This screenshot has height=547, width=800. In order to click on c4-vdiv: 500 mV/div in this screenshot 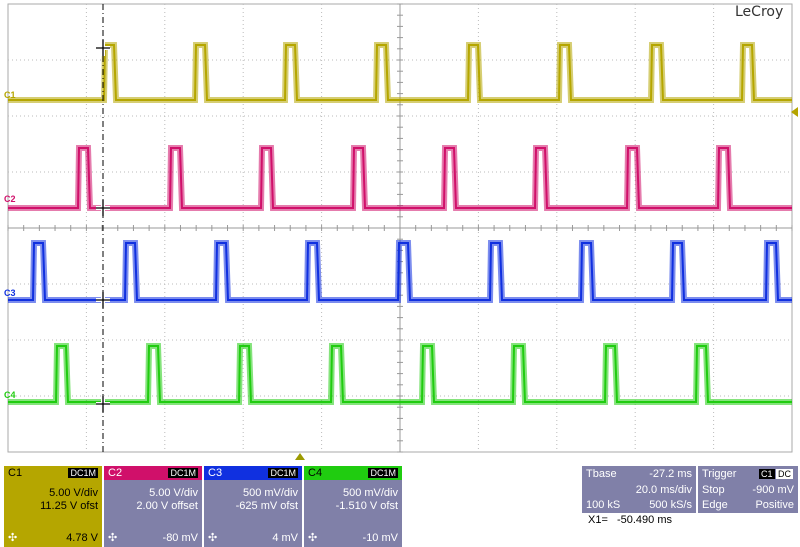, I will do `click(370, 493)`.